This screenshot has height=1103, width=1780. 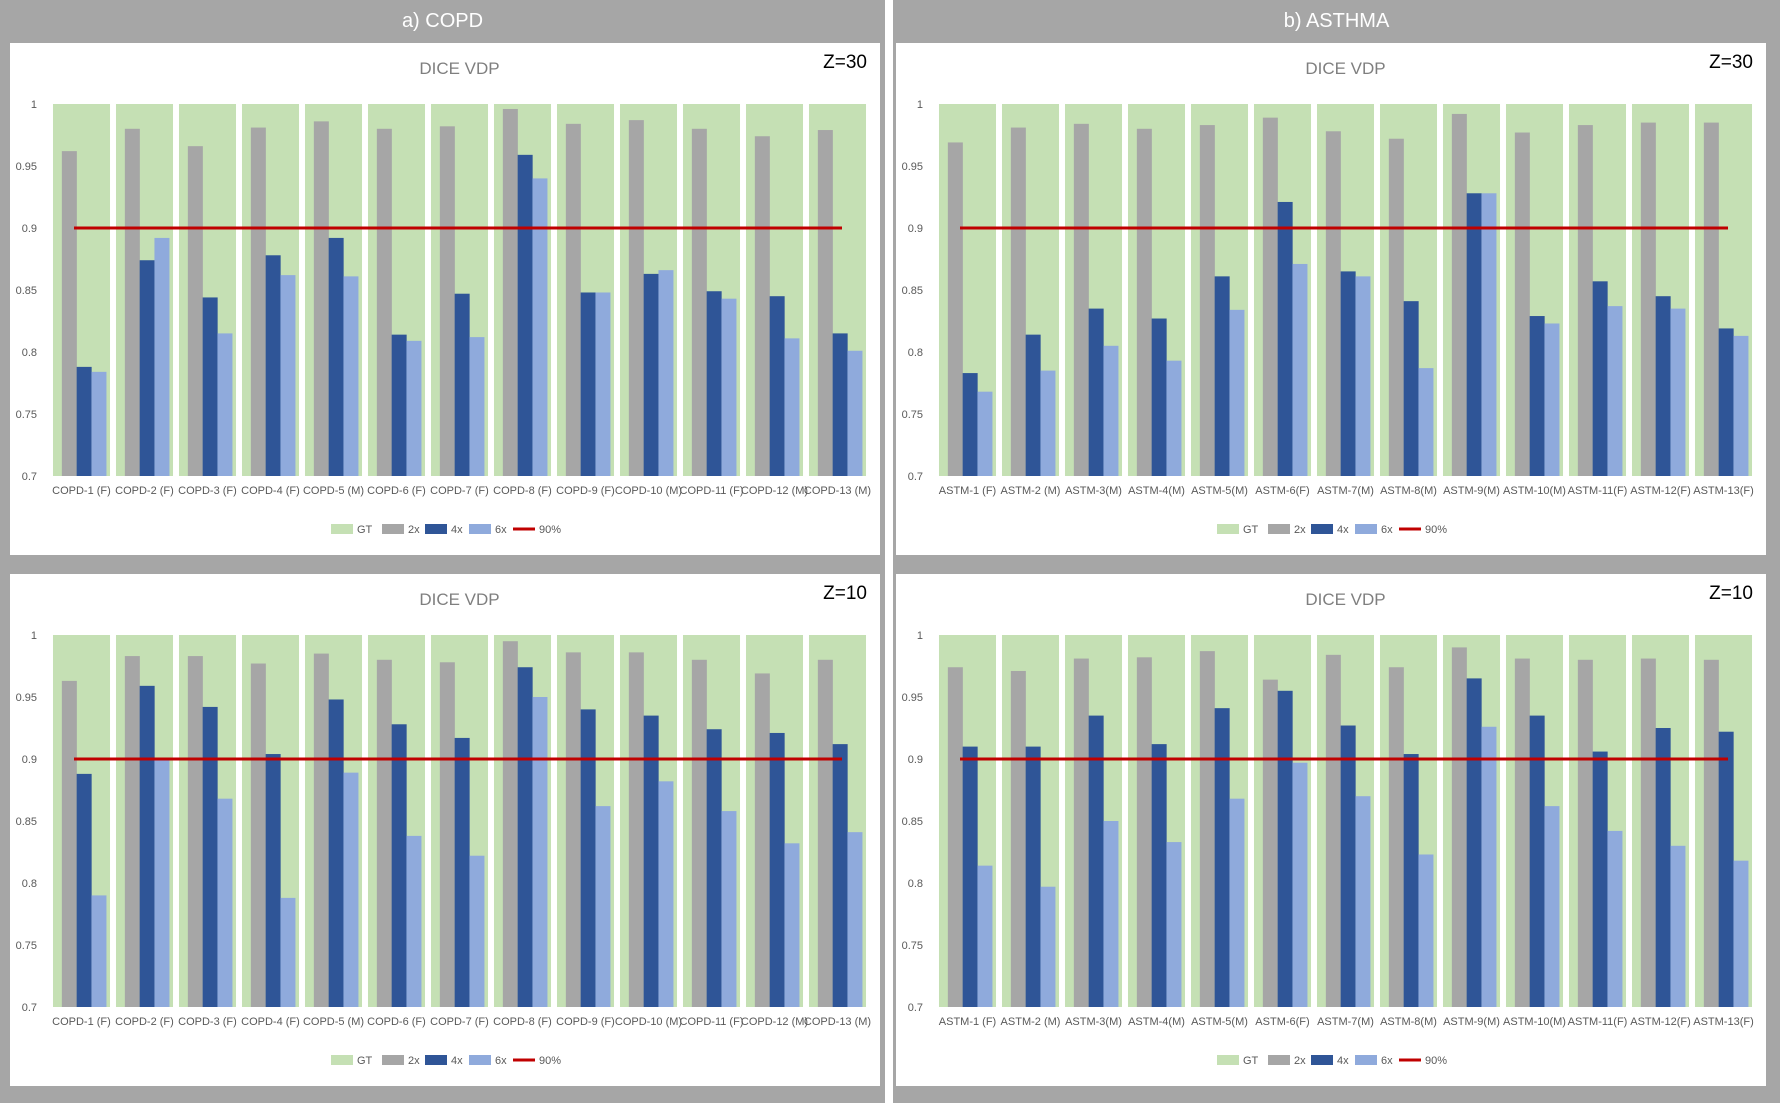 I want to click on x-category-label: COPD-4 (F), so click(x=270, y=1022).